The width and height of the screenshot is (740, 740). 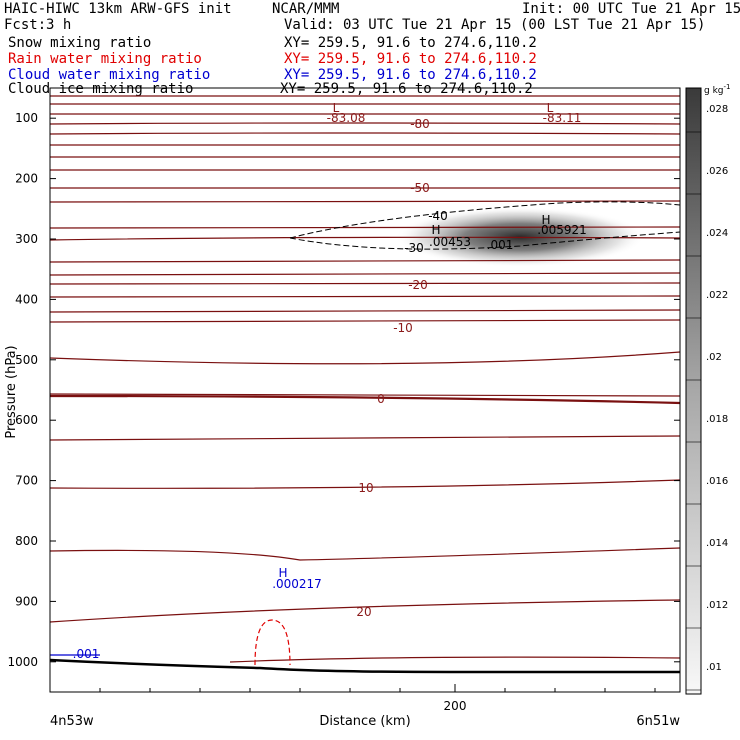 What do you see at coordinates (658, 721) in the screenshot?
I see `right-end-label: 6n51w` at bounding box center [658, 721].